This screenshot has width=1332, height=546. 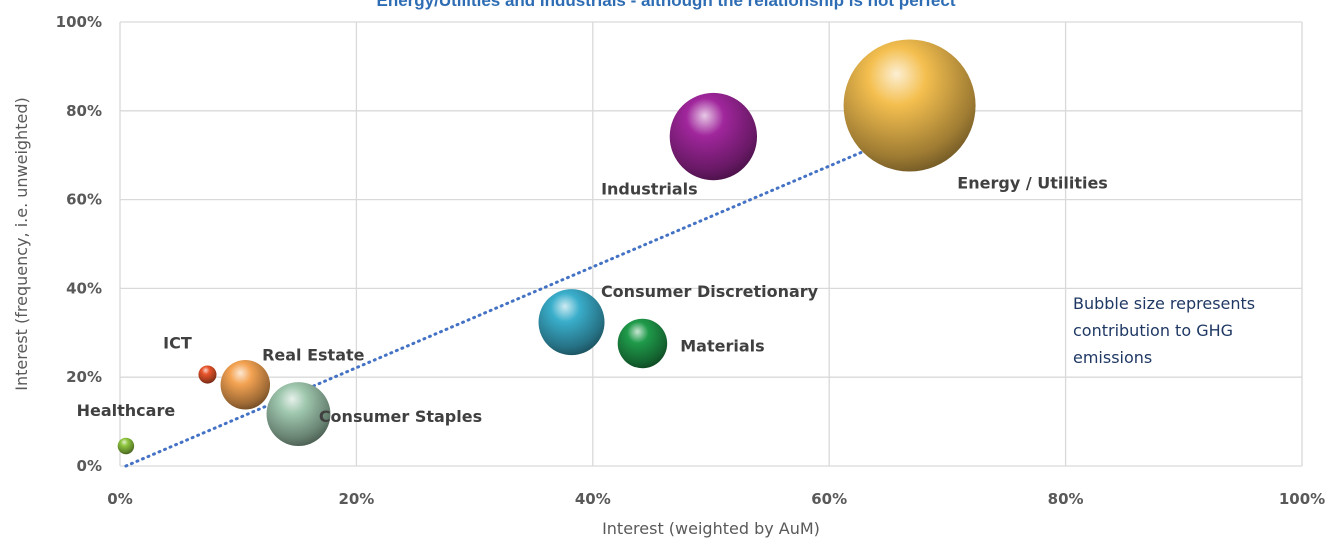 I want to click on bubble-consumer-staples, so click(x=298, y=414).